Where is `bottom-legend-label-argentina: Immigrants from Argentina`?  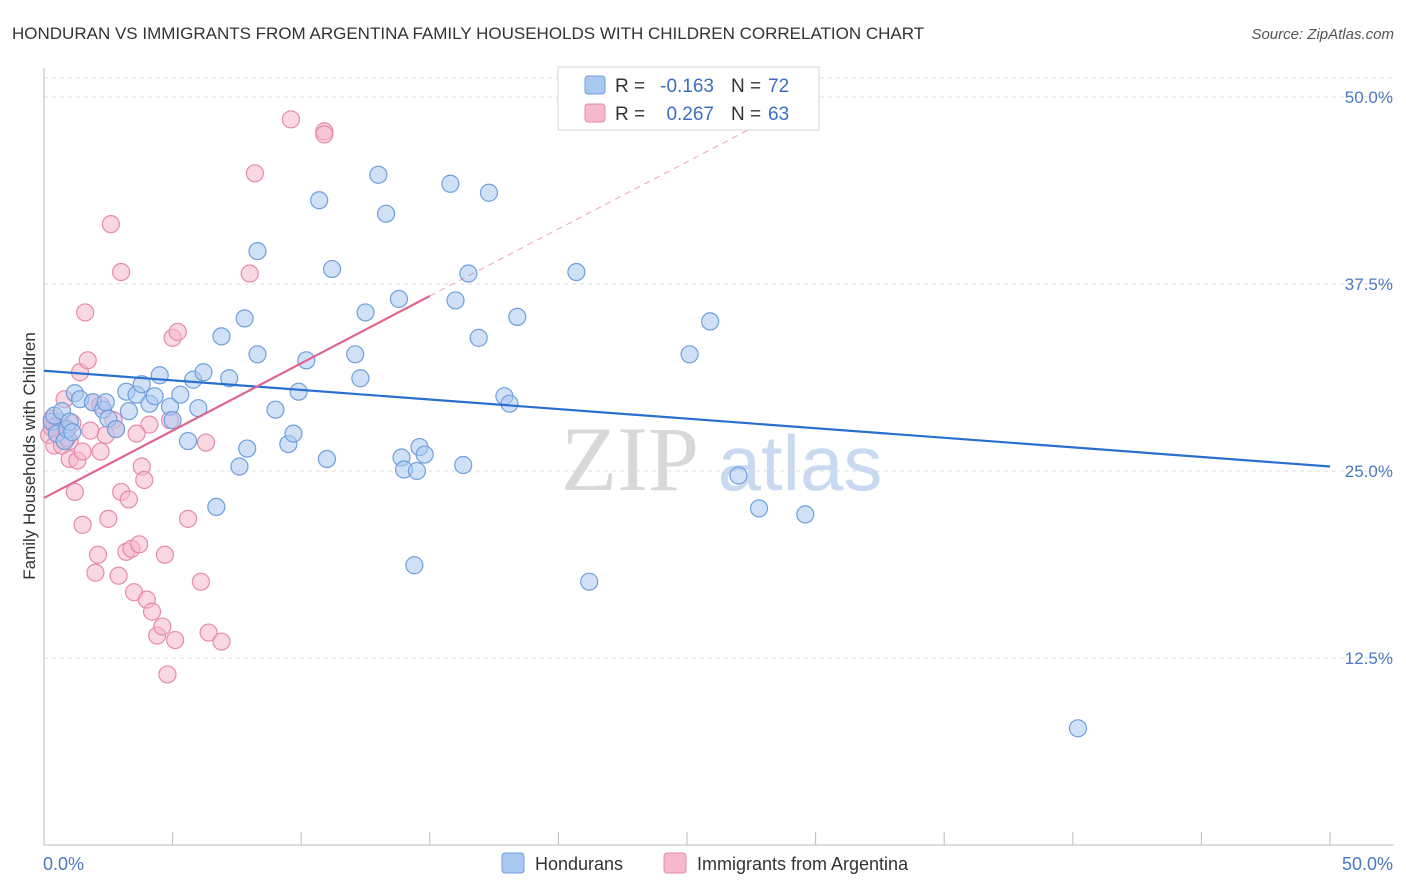
bottom-legend-label-argentina: Immigrants from Argentina is located at coordinates (803, 864).